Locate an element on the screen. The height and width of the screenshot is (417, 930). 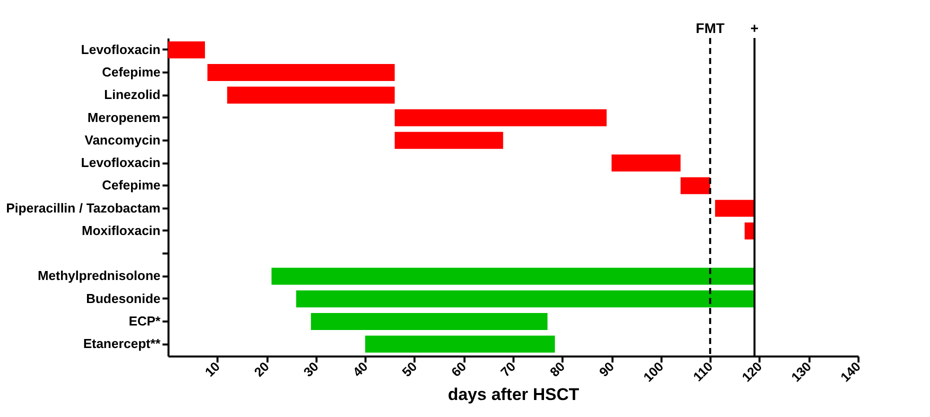
x-tick-label: 110 is located at coordinates (703, 371).